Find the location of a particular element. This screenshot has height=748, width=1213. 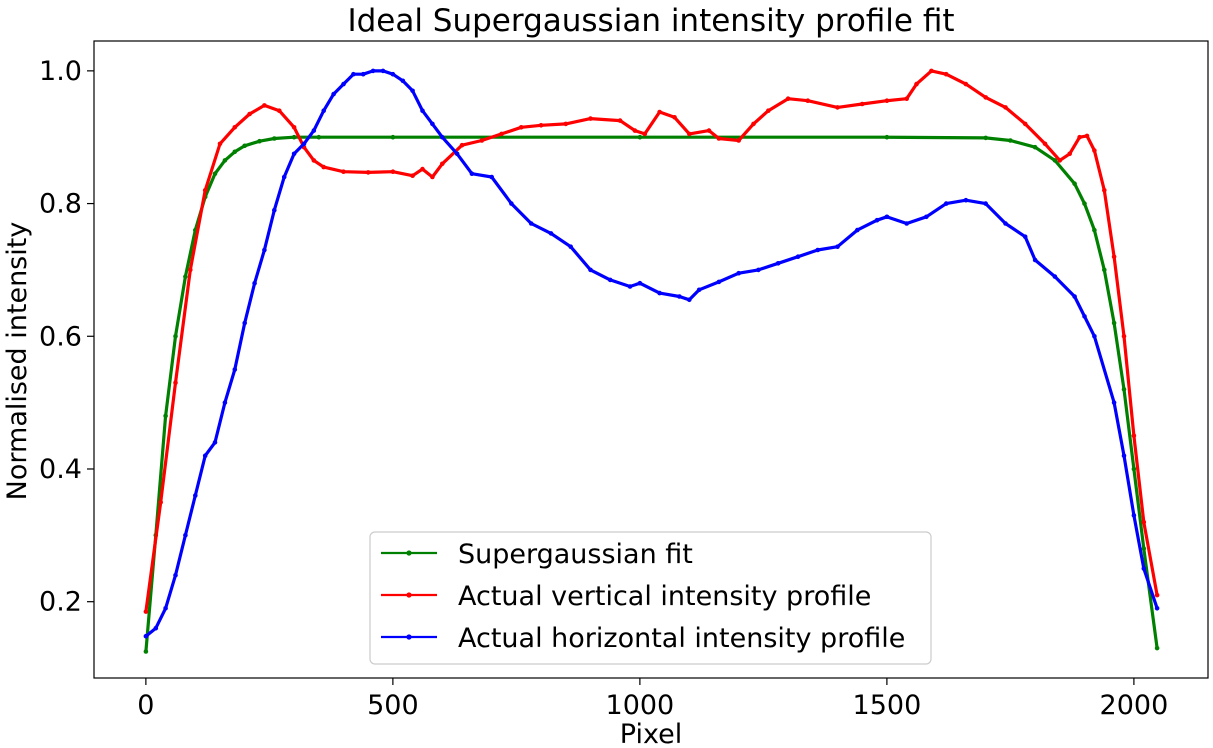

legend-marker-supergaussian-fit is located at coordinates (409, 553).